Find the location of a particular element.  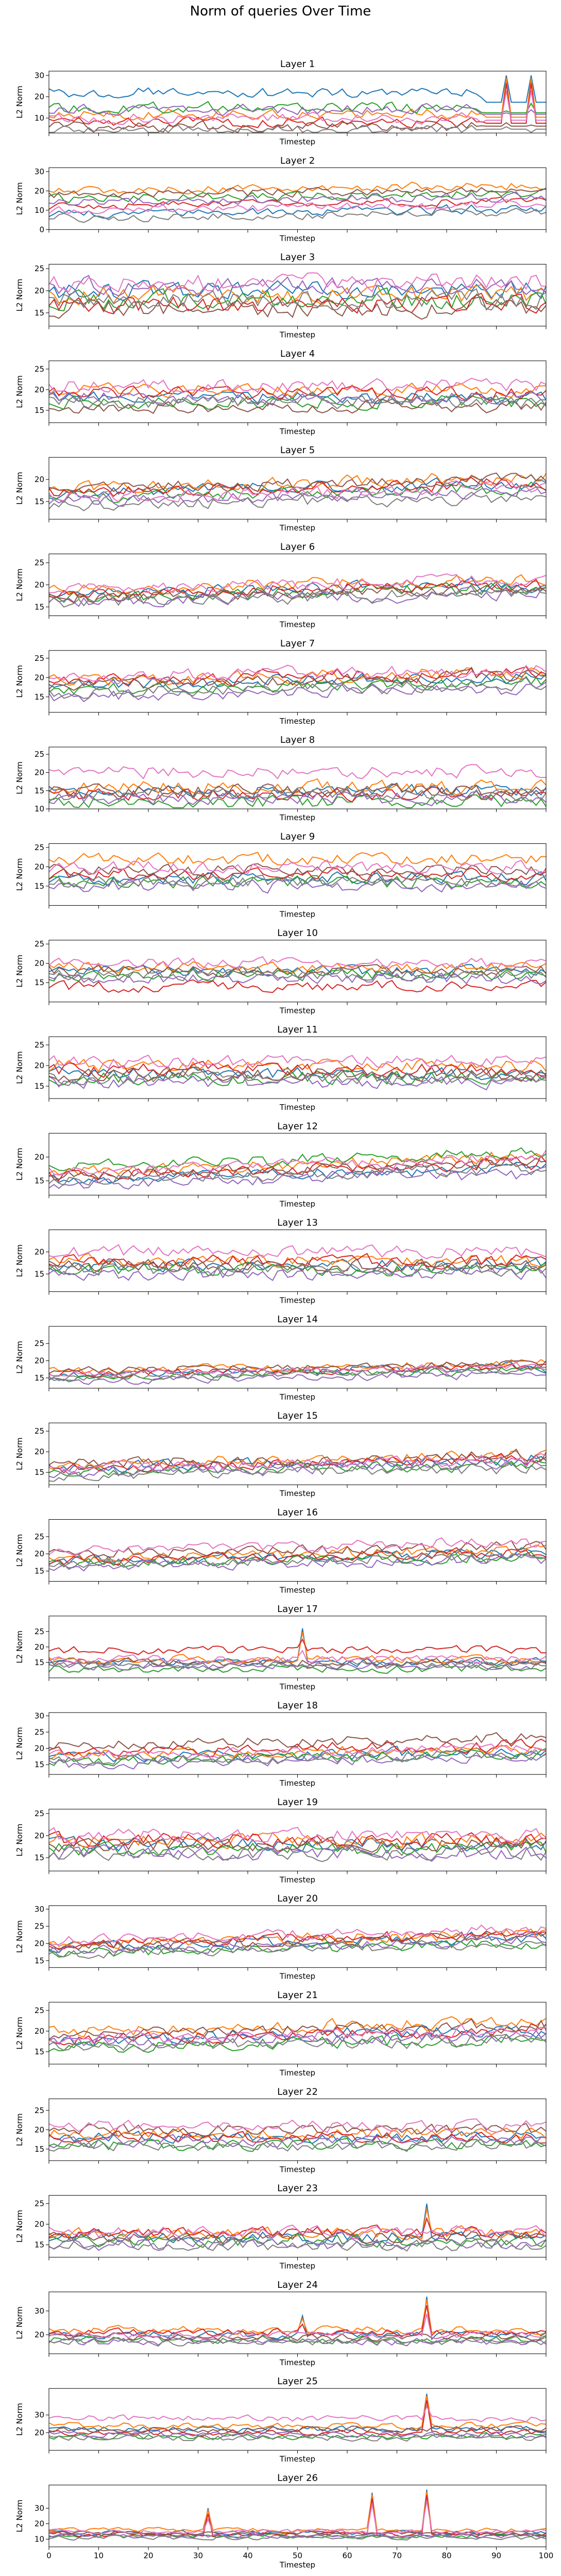

panel-10: Layer 10 15 20 25 Timestep L2 Norm is located at coordinates (281, 972).